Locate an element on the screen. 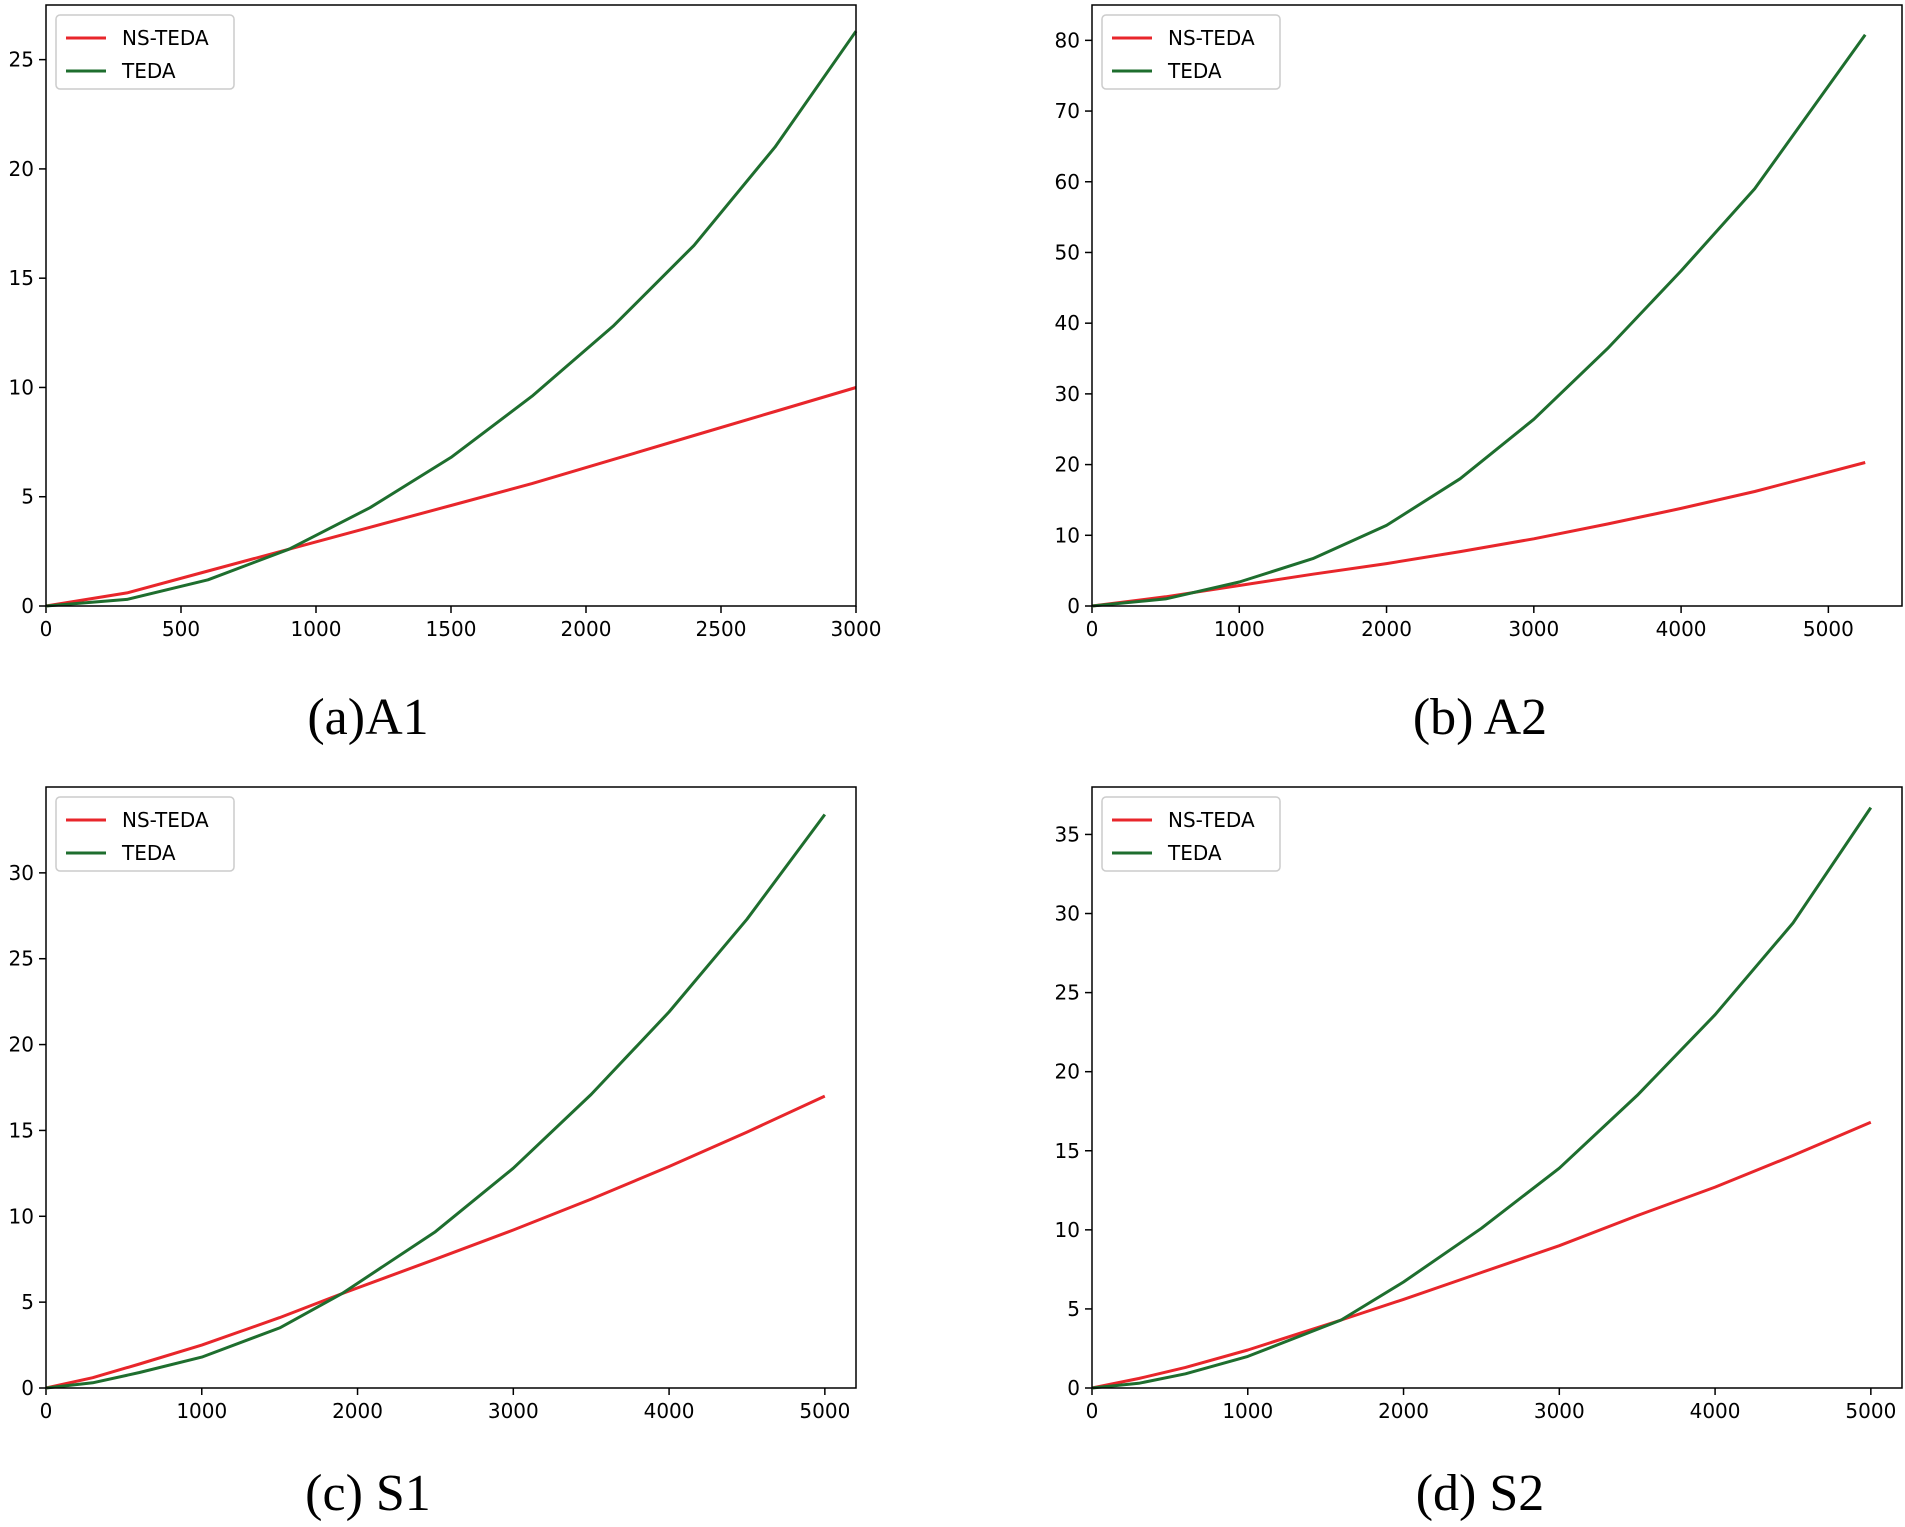 Image resolution: width=1905 pixels, height=1527 pixels. chart-b-caption: (b) A2 is located at coordinates (1480, 717).